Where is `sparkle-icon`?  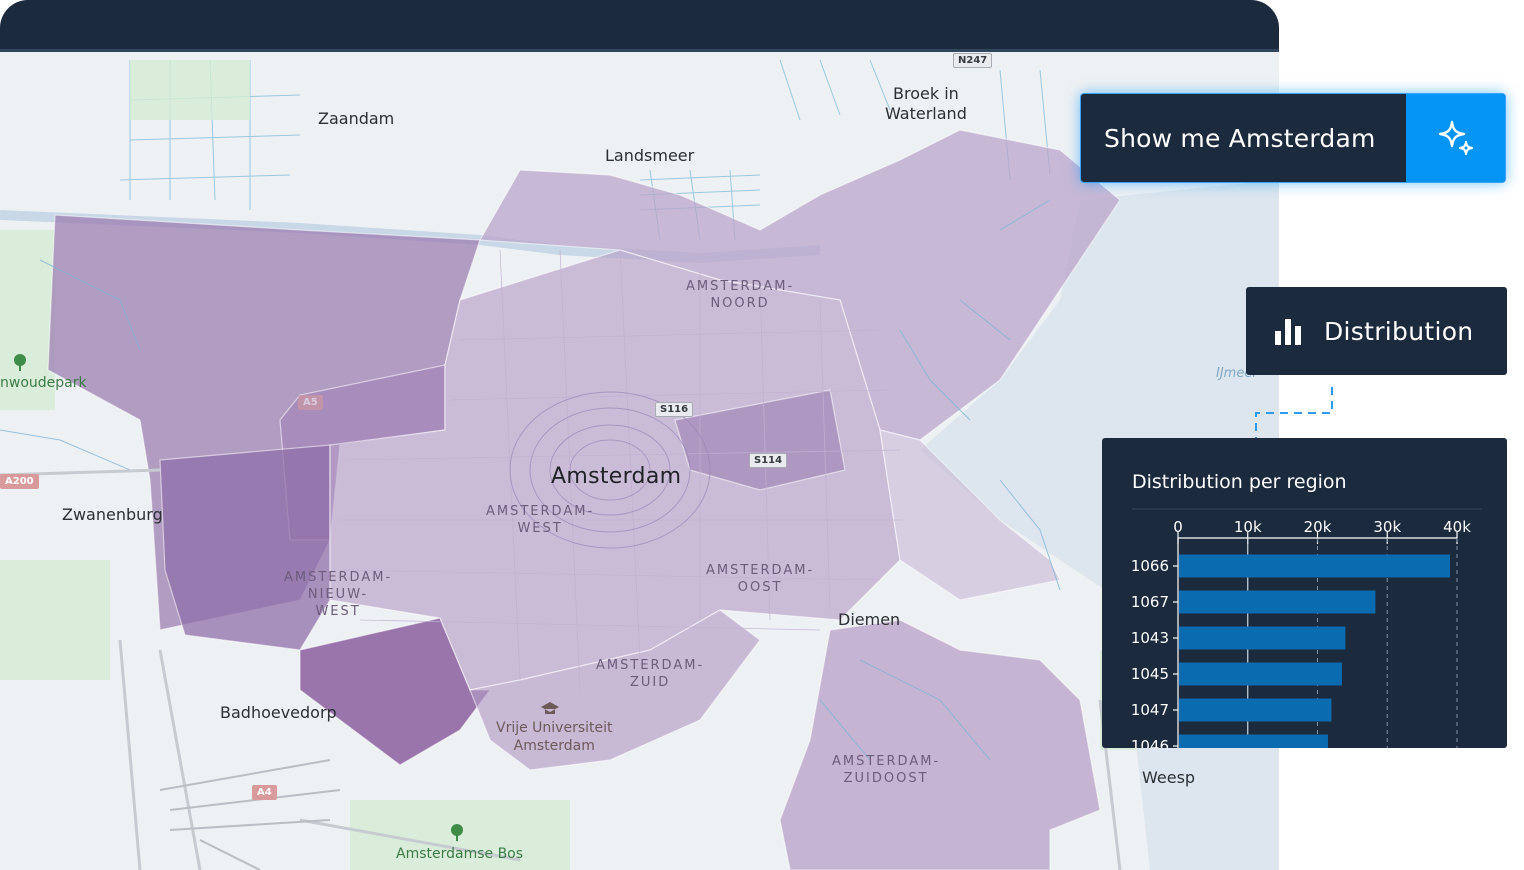 sparkle-icon is located at coordinates (1455, 138).